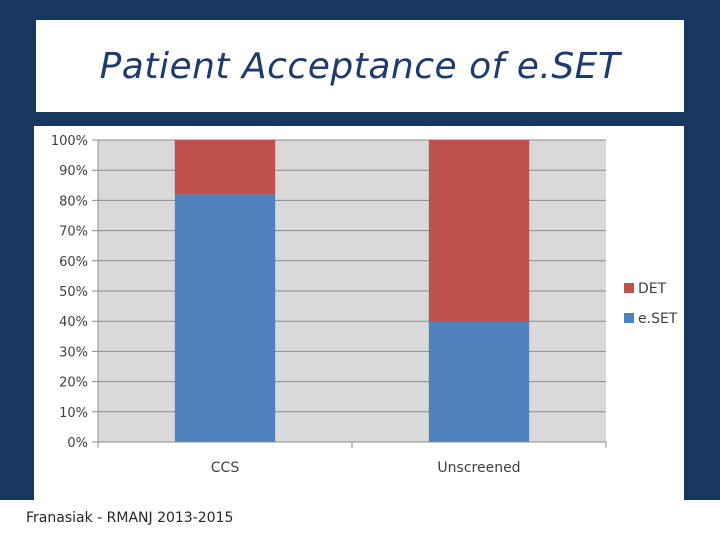 This screenshot has height=540, width=720. What do you see at coordinates (652, 289) in the screenshot?
I see `legend-label: DET` at bounding box center [652, 289].